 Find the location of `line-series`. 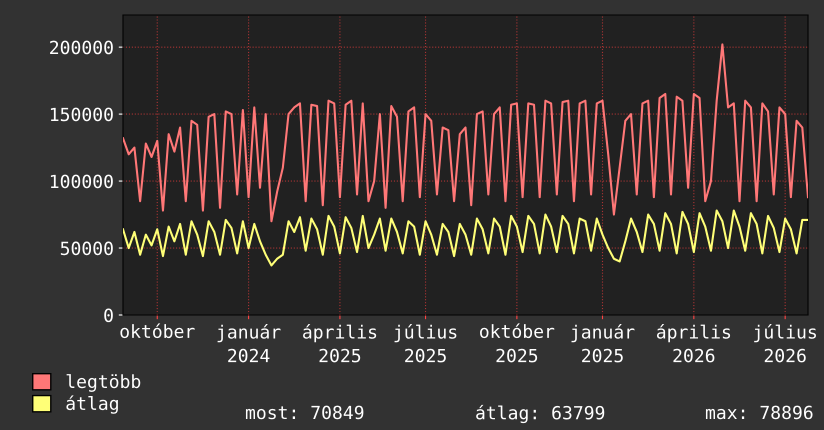

line-series is located at coordinates (465, 237).